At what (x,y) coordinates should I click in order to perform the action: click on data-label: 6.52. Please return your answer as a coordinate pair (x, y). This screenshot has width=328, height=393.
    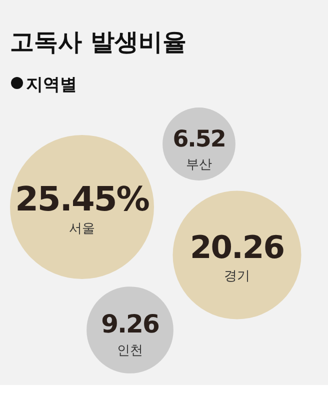
    Looking at the image, I should click on (199, 139).